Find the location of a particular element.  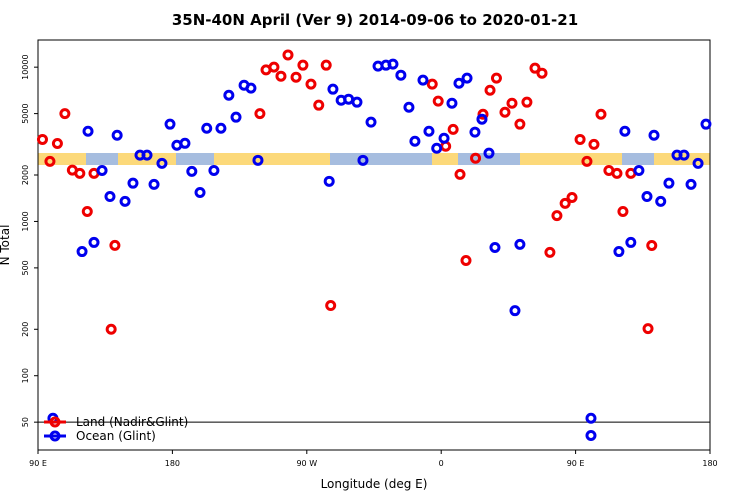

y-tick-label: 100 is located at coordinates (25, 375).